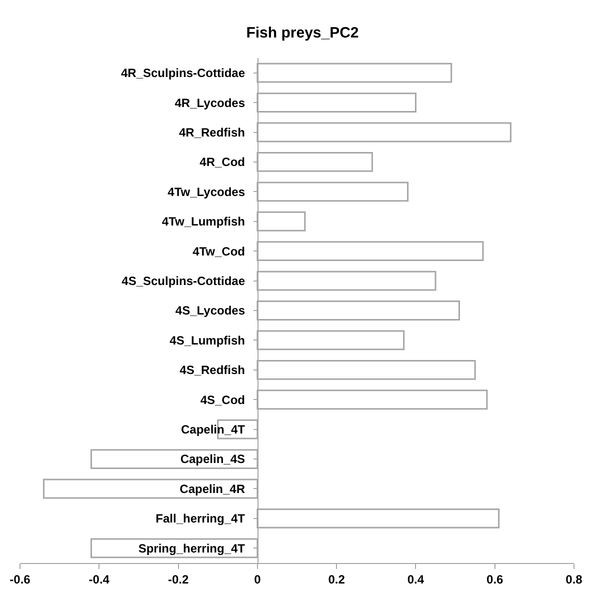 This screenshot has width=605, height=603. Describe the element at coordinates (213, 489) in the screenshot. I see `y-tick-label: Capelin_4R` at that location.